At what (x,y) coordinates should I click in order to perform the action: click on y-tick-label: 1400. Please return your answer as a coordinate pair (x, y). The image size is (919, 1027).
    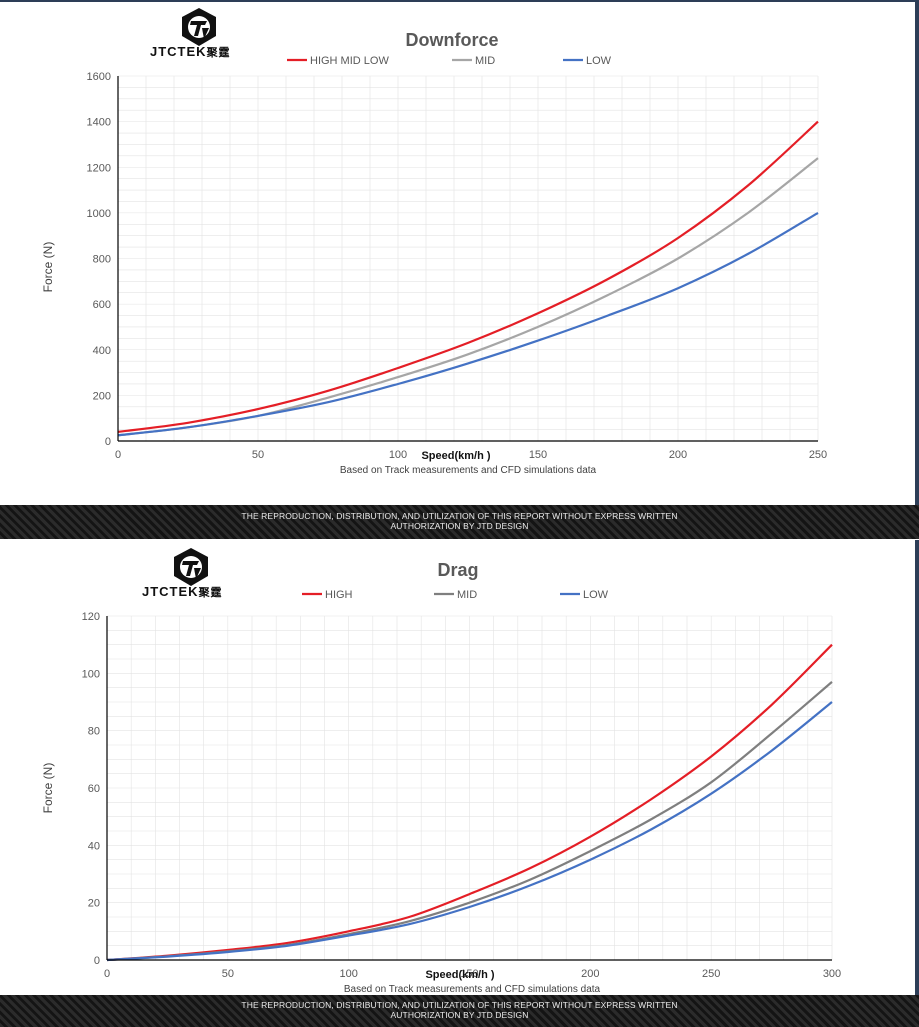
    Looking at the image, I should click on (99, 123).